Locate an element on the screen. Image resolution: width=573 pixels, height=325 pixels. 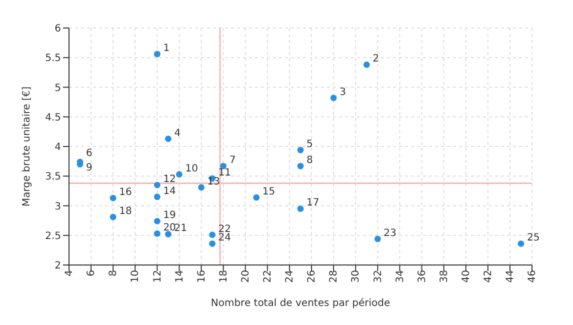
x-tick-label: 34 is located at coordinates (400, 276).